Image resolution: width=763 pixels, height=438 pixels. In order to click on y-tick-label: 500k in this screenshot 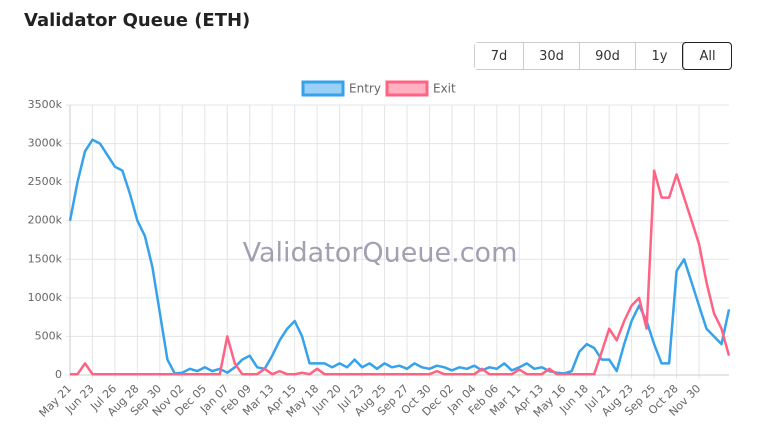, I will do `click(49, 335)`.